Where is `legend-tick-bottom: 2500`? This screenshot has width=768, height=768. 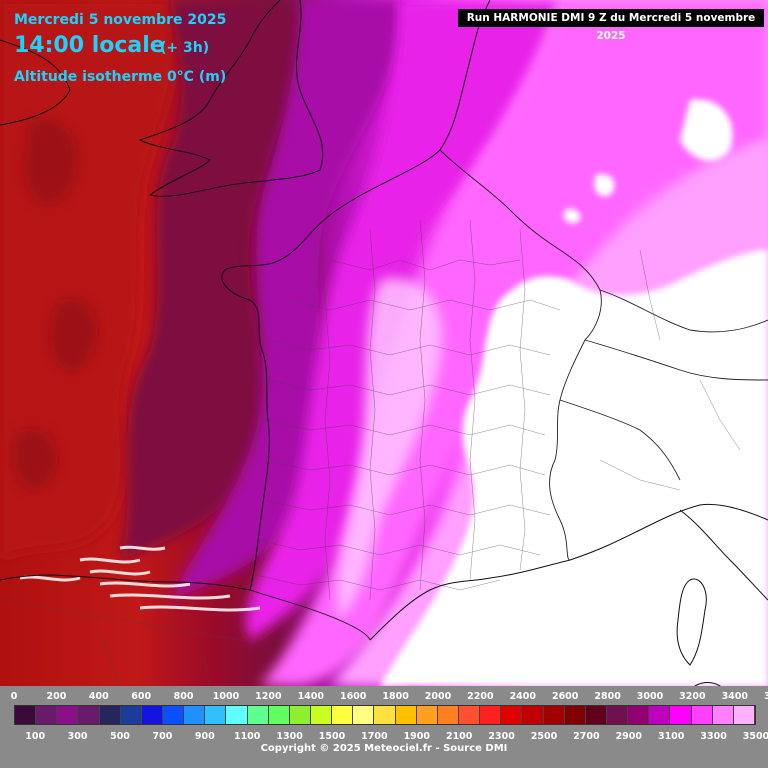
legend-tick-bottom: 2500 is located at coordinates (544, 736).